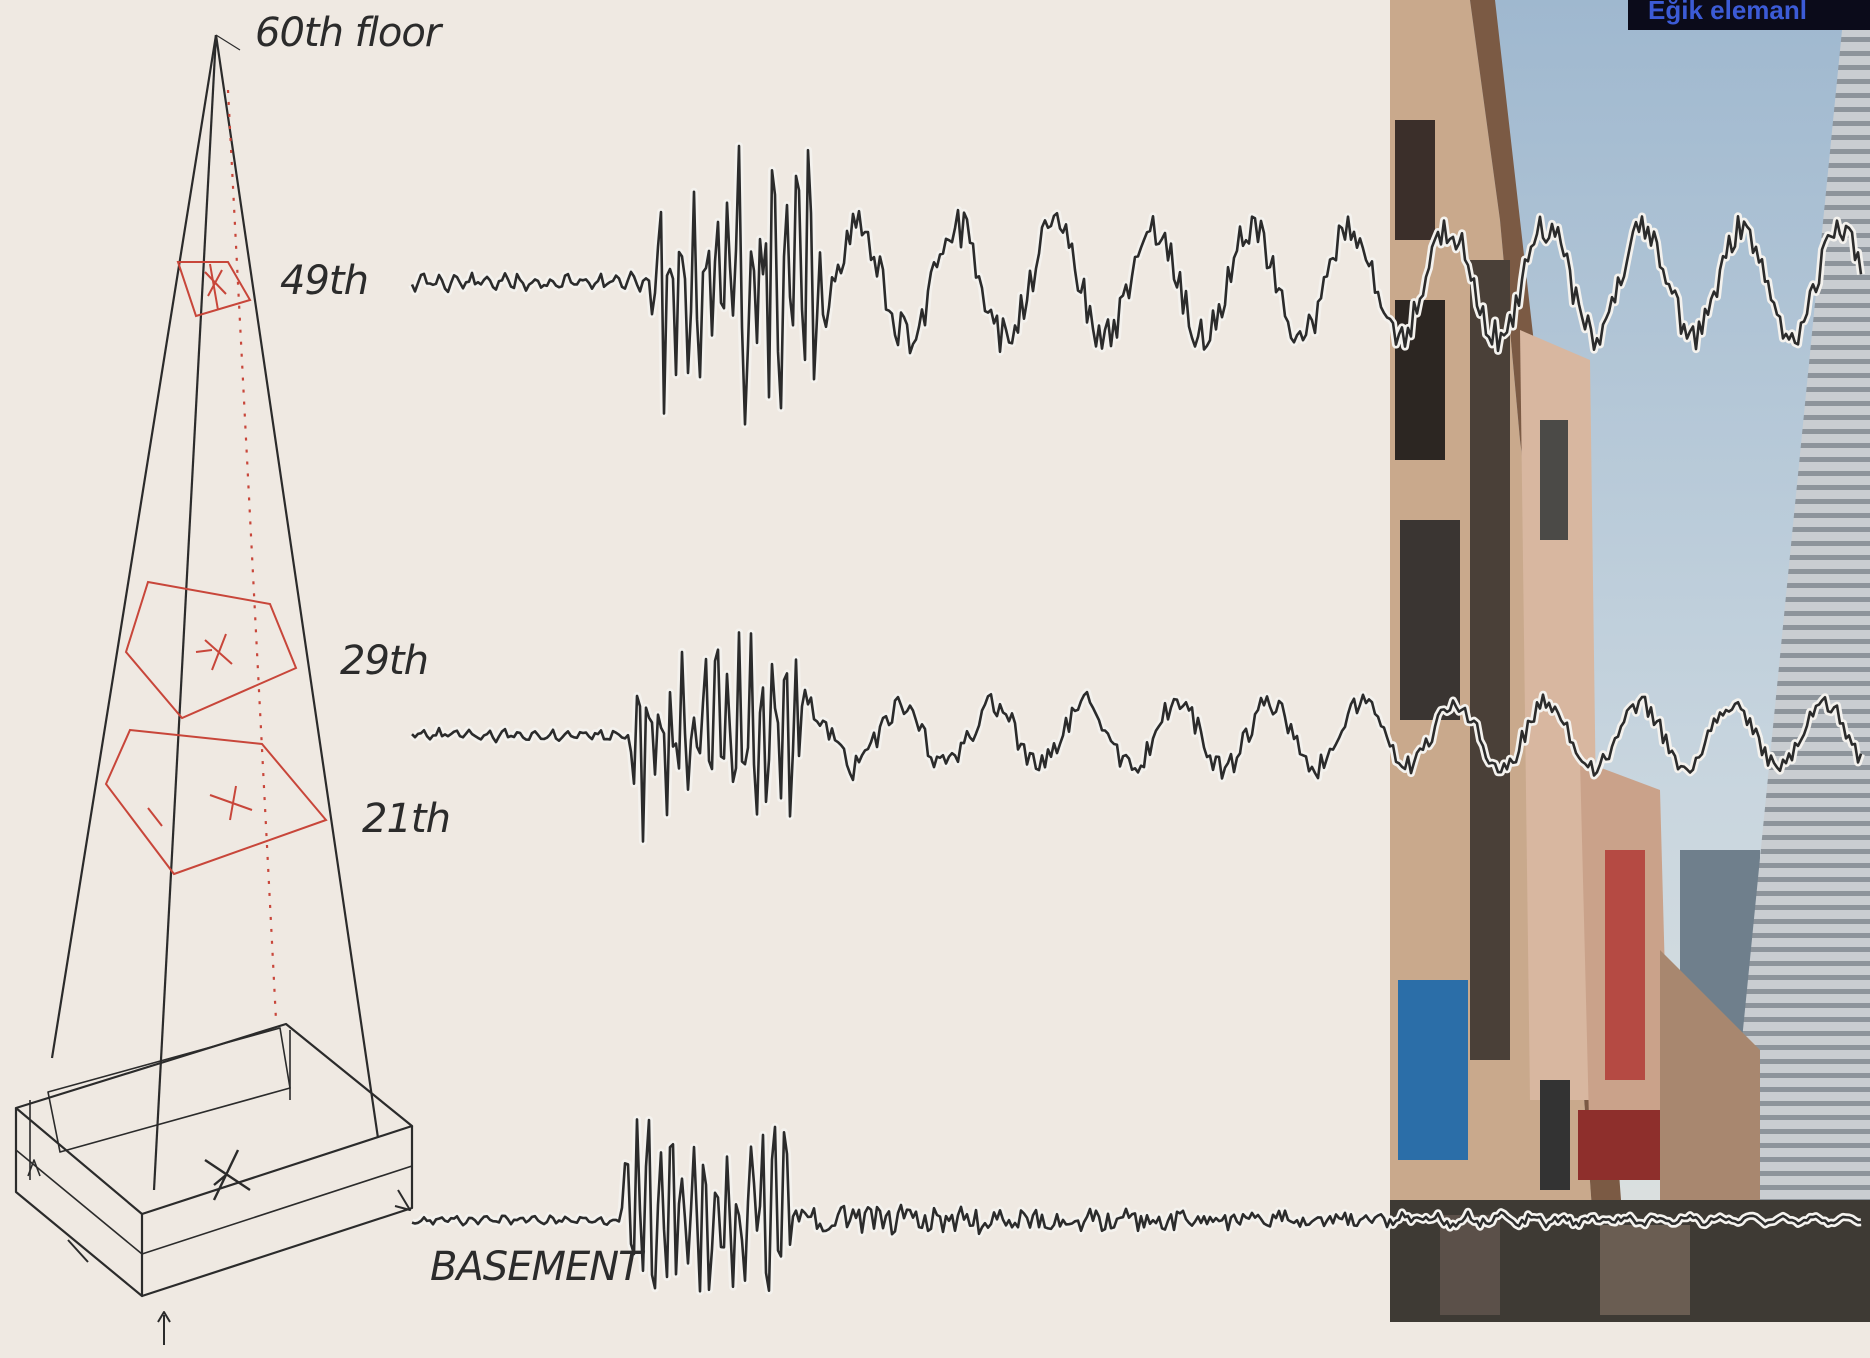 The width and height of the screenshot is (1870, 1358). I want to click on top-banner: Eğik elemanl, so click(1749, 15).